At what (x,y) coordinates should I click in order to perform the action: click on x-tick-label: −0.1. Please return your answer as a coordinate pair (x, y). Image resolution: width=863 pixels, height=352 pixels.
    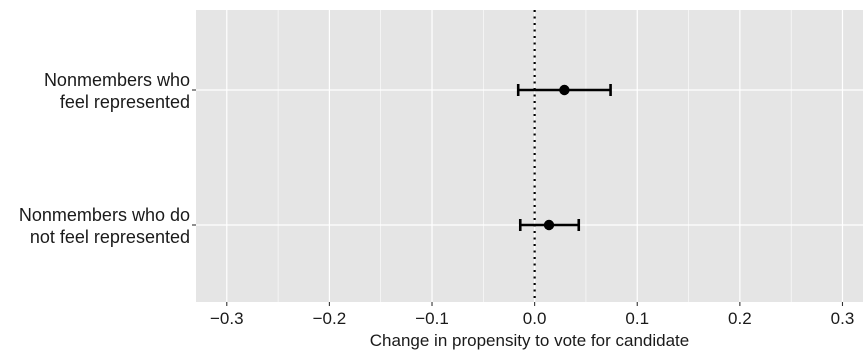
    Looking at the image, I should click on (432, 318).